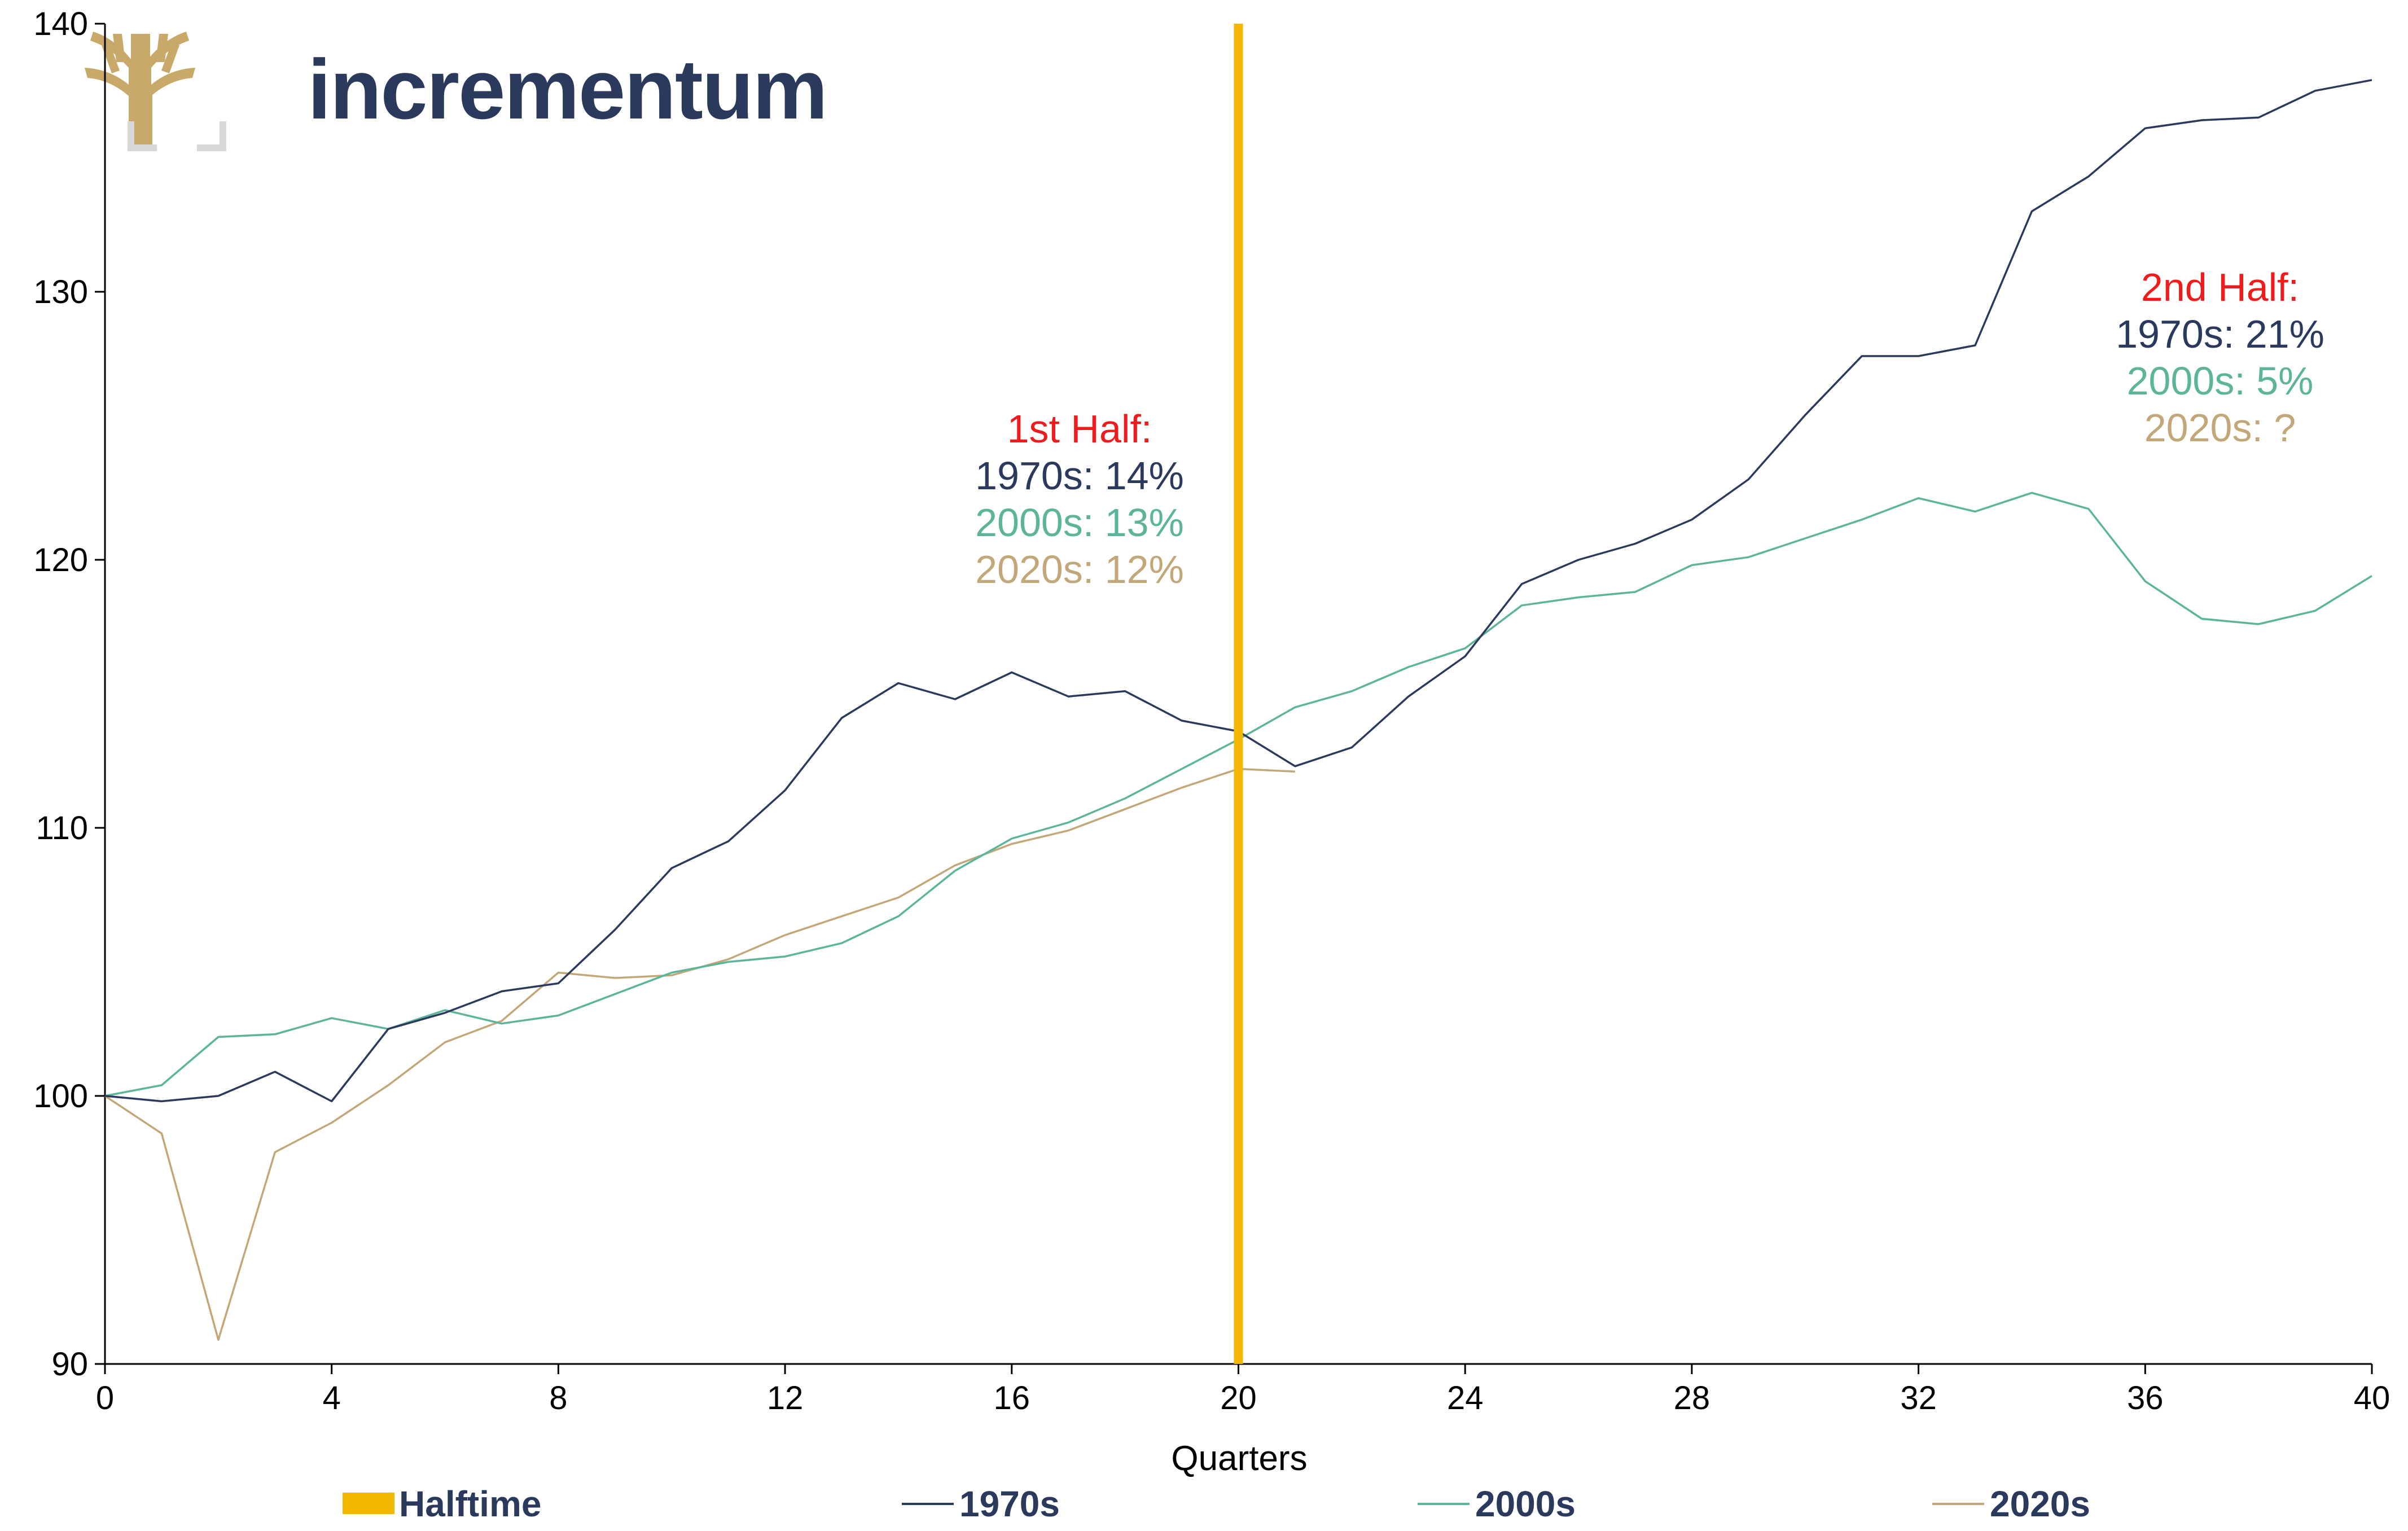  What do you see at coordinates (61, 24) in the screenshot?
I see `y-tick-label: 140` at bounding box center [61, 24].